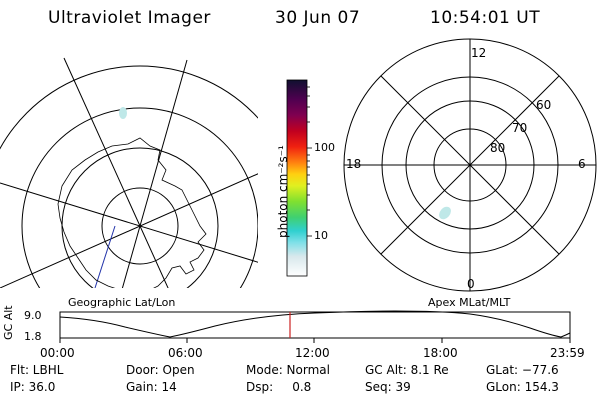 This screenshot has width=600, height=400. Describe the element at coordinates (471, 284) in the screenshot. I see `mlt-label-0: 0` at that location.